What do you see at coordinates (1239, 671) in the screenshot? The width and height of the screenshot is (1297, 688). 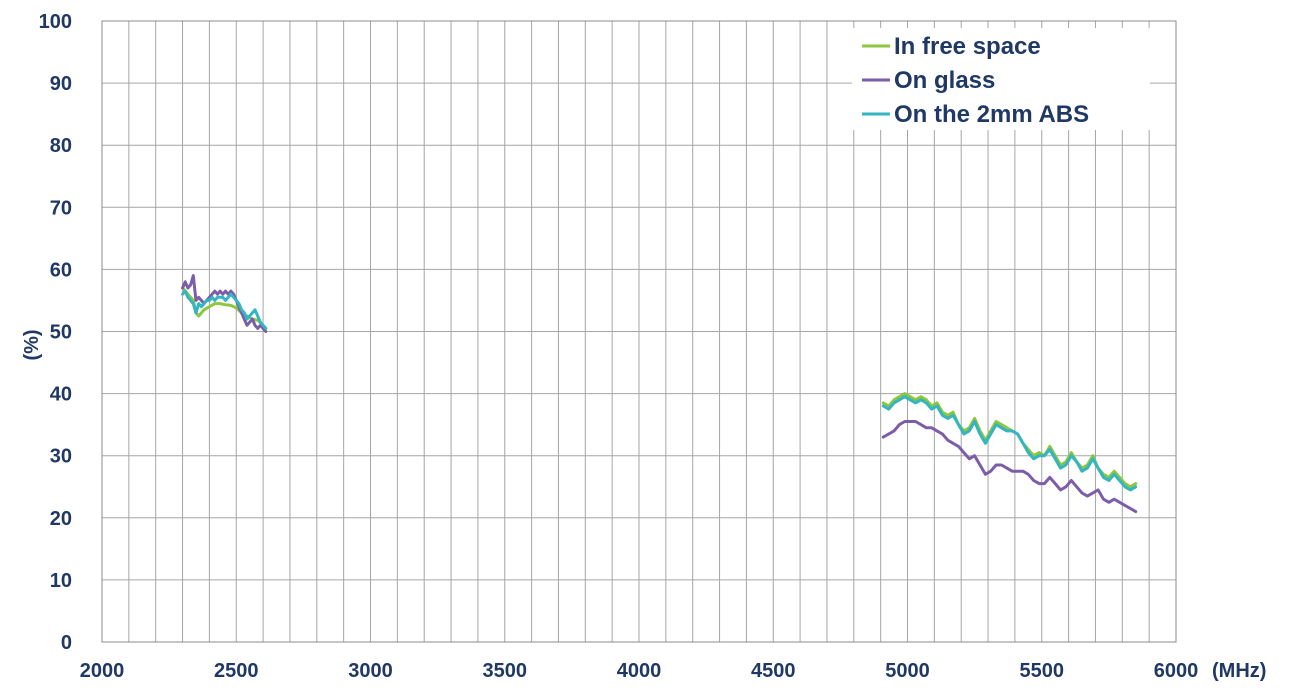 I see `x-axis-title: (MHz)` at bounding box center [1239, 671].